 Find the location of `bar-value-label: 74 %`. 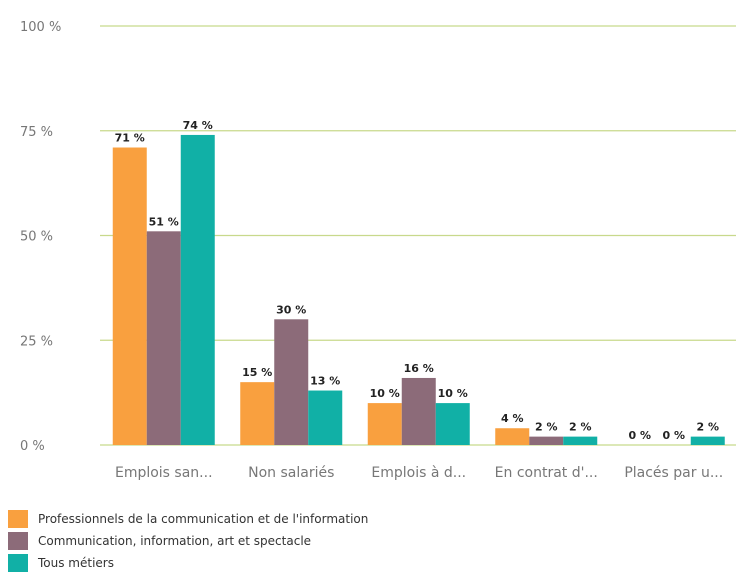

bar-value-label: 74 % is located at coordinates (198, 125).